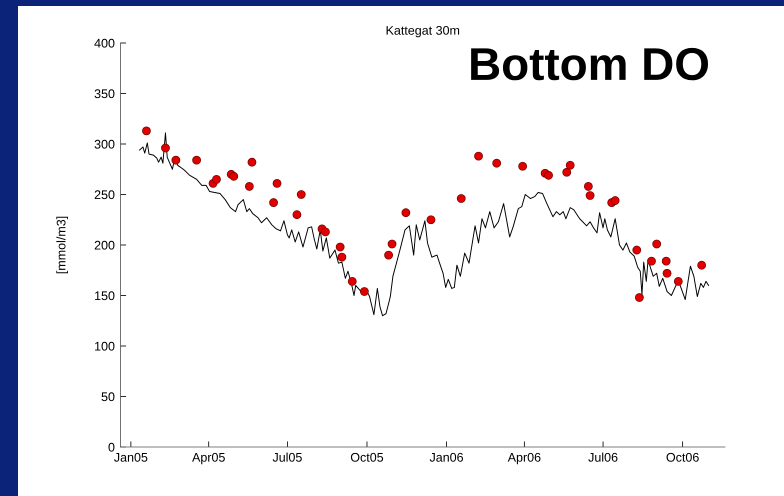  Describe the element at coordinates (367, 457) in the screenshot. I see `x-tick-label: Oct05` at that location.